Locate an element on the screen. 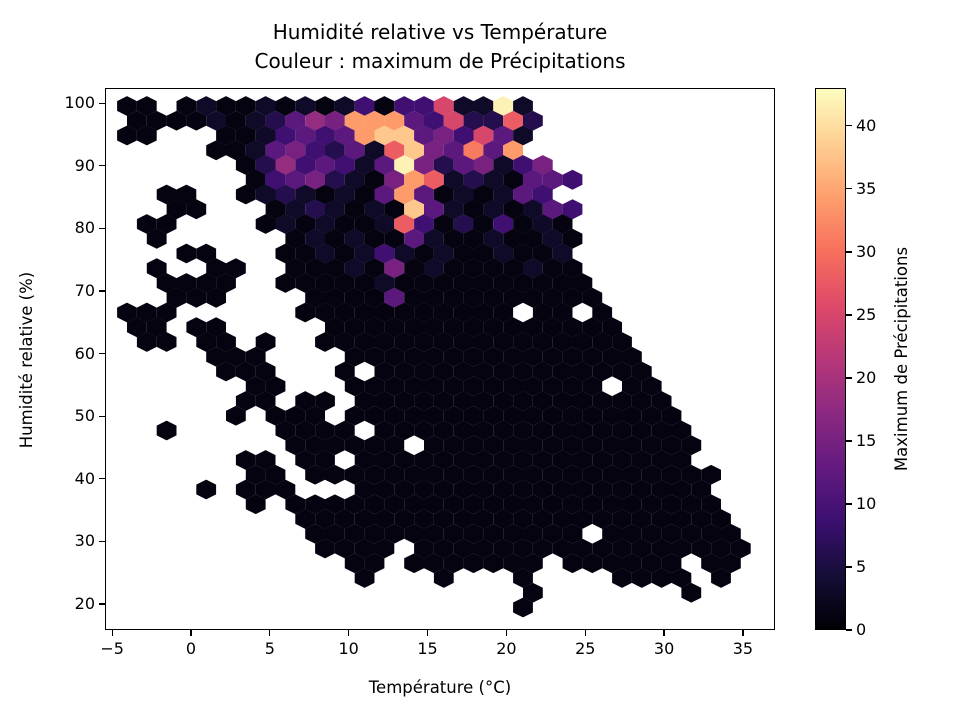  x-tick-label: −5 is located at coordinates (112, 648).